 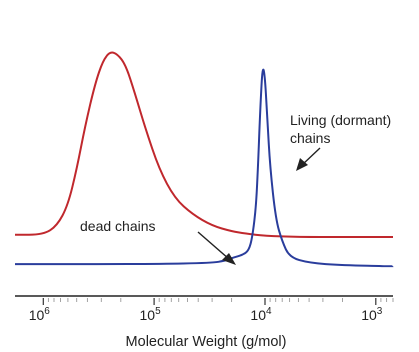 I want to click on annotation-living-chains-line2: chains, so click(x=310, y=138).